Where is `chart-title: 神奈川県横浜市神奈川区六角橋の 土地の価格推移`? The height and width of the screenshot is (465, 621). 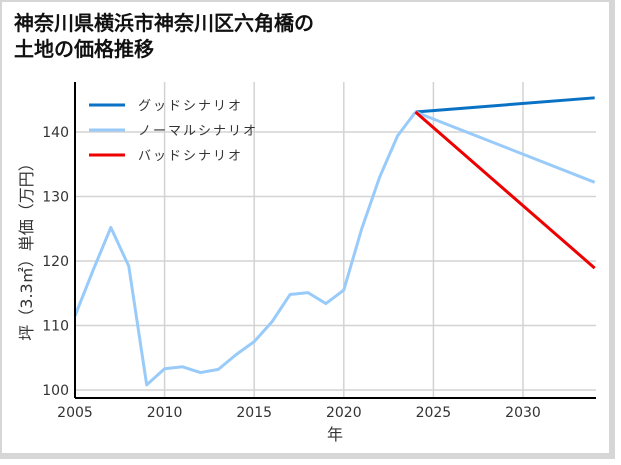 chart-title: 神奈川県横浜市神奈川区六角橋の 土地の価格推移 is located at coordinates (164, 36).